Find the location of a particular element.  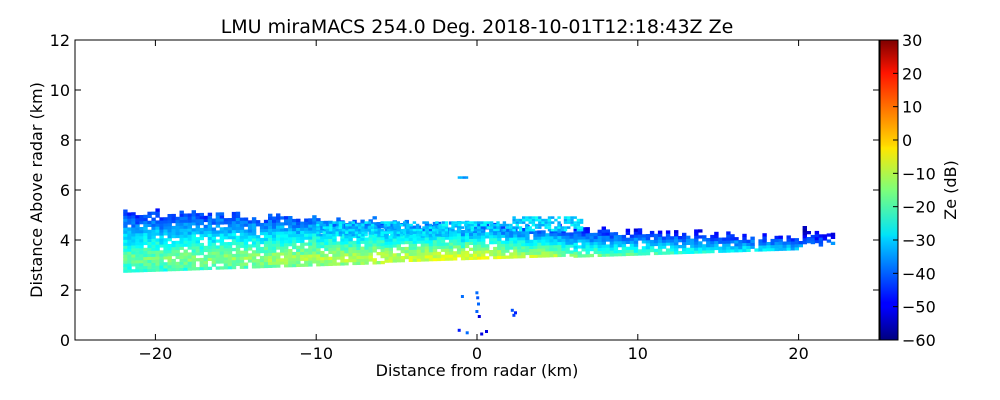

colorbar is located at coordinates (889, 190).